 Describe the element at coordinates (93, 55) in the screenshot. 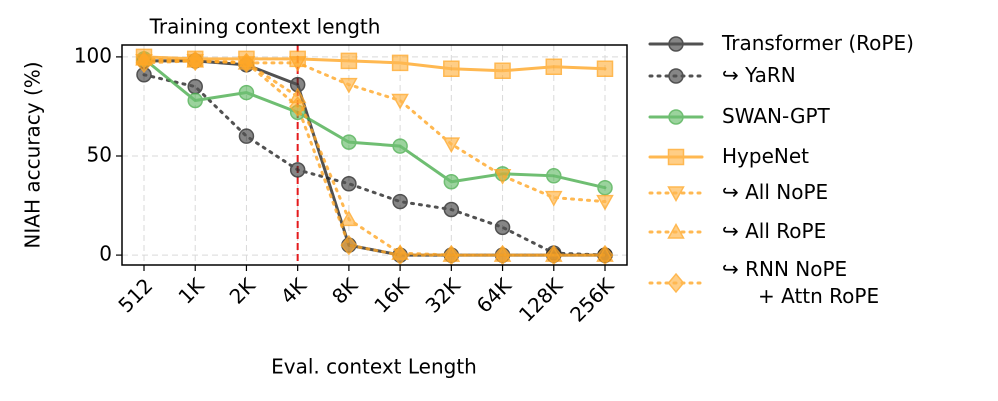

I see `y-tick-label: 100` at that location.